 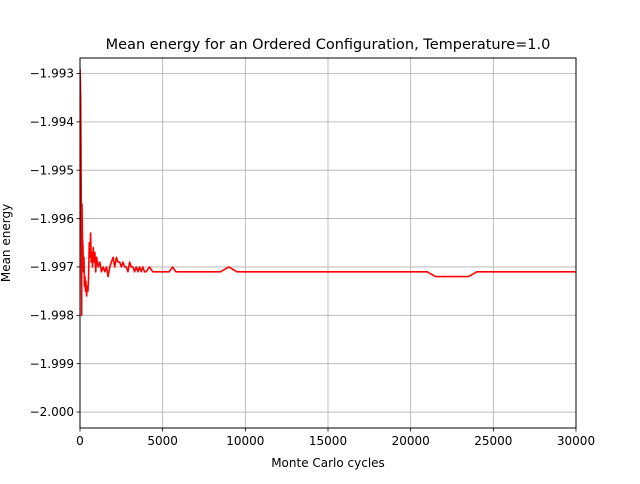 What do you see at coordinates (576, 441) in the screenshot?
I see `x-tick-label: 30000` at bounding box center [576, 441].